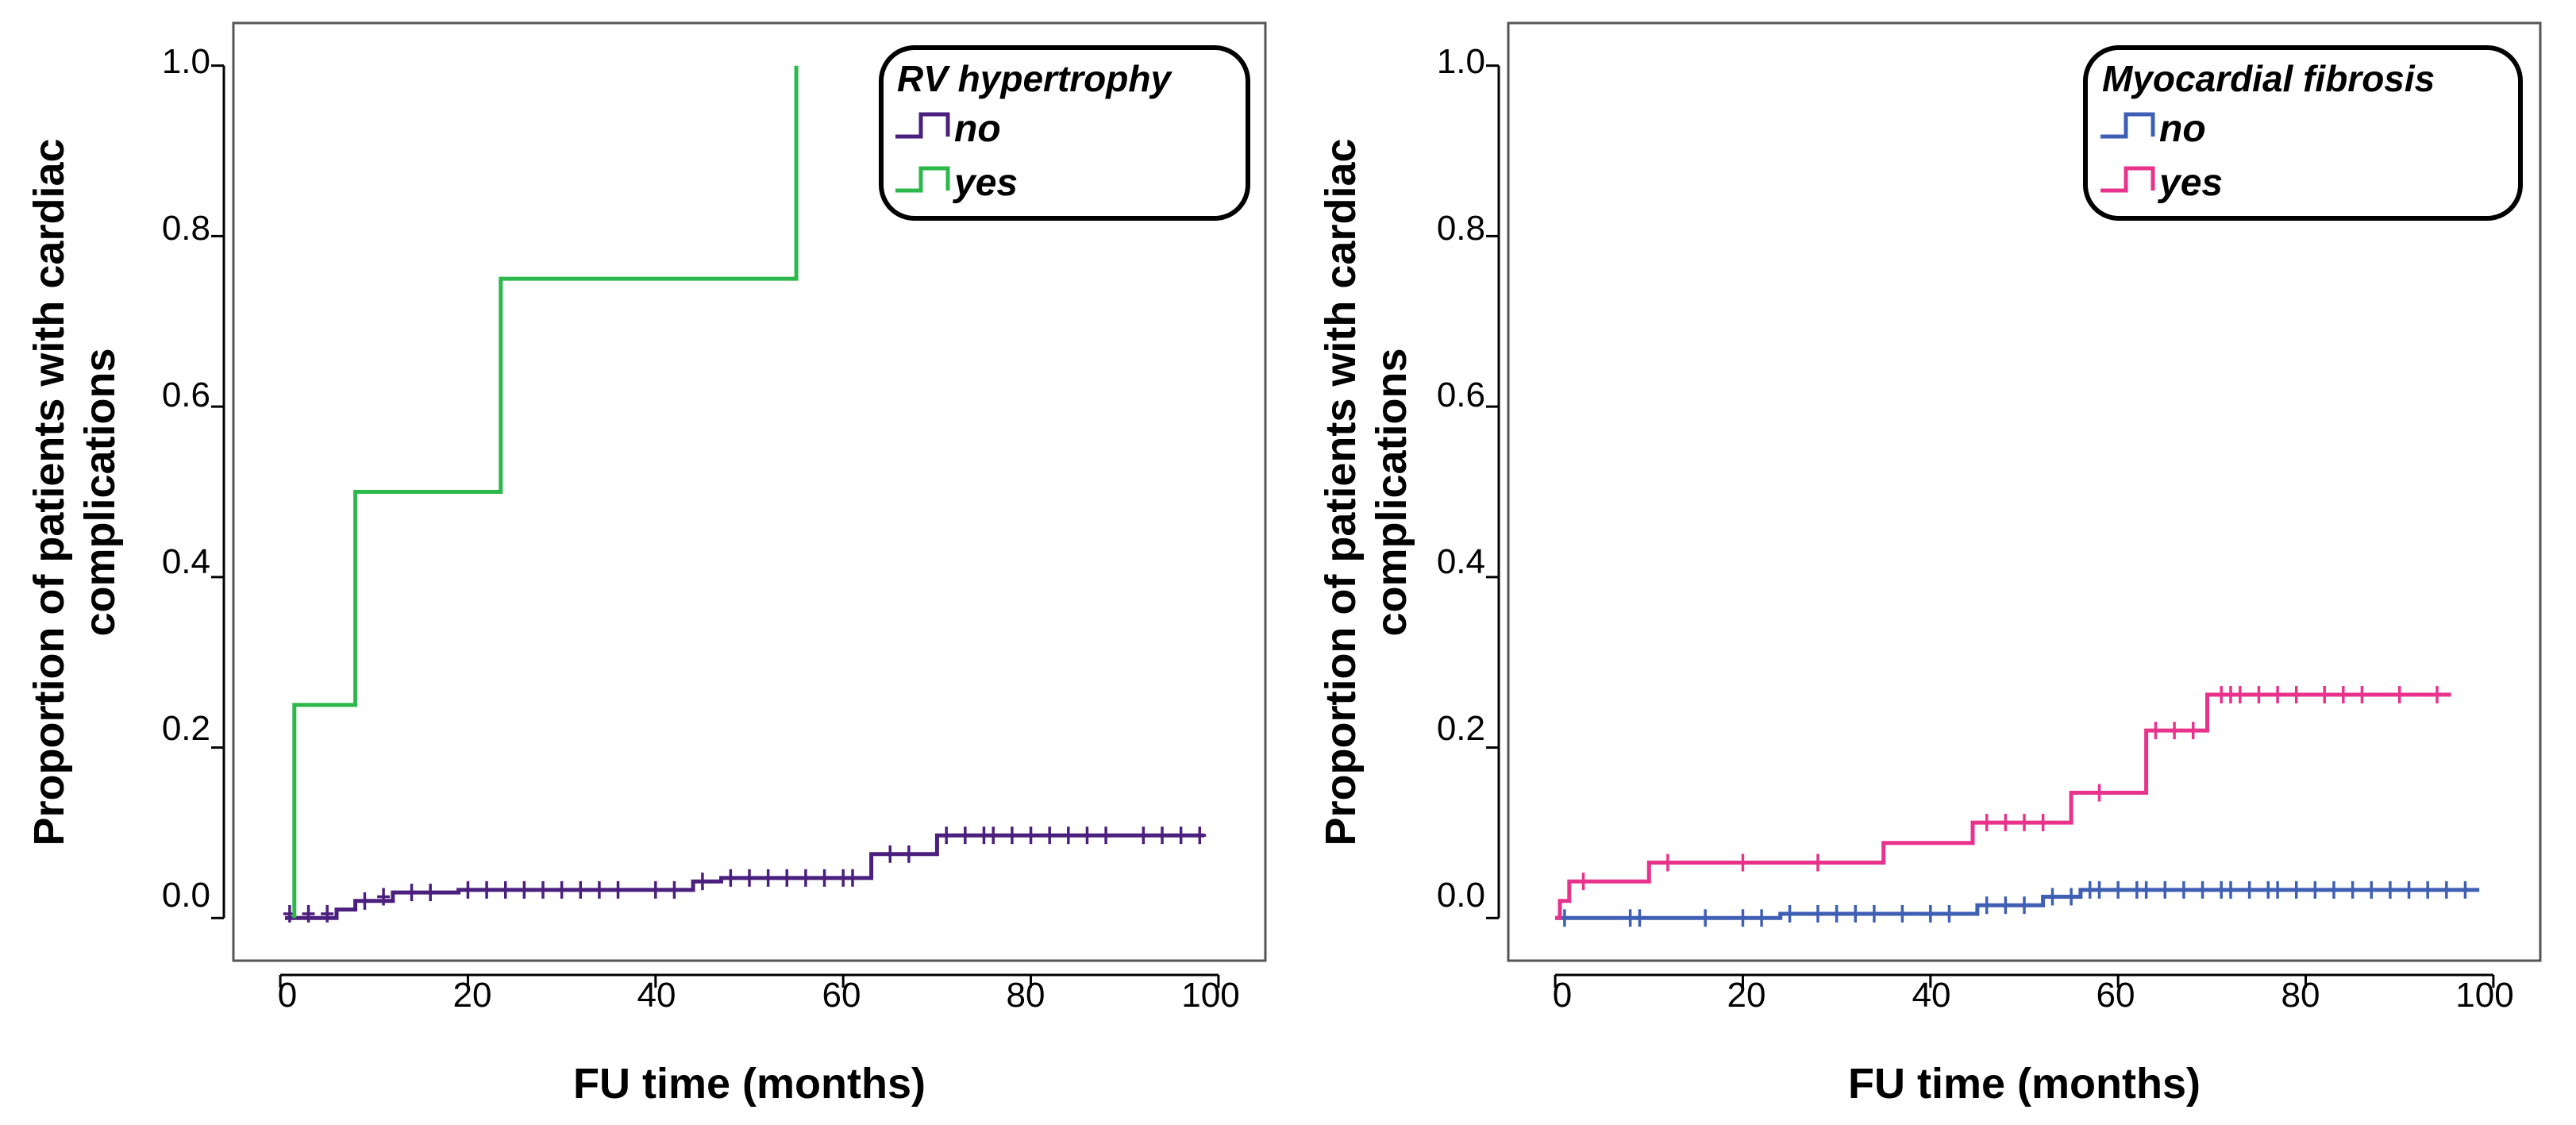  What do you see at coordinates (1064, 133) in the screenshot?
I see `legend: RV hypertrophy no yes` at bounding box center [1064, 133].